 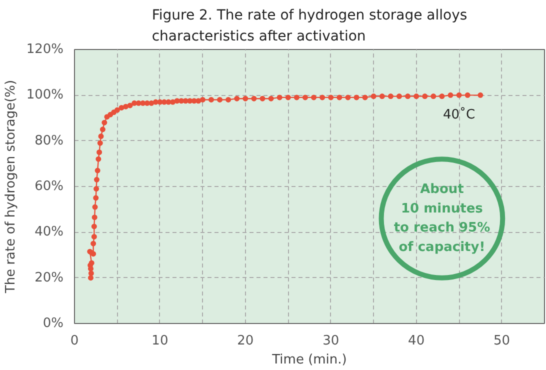 What do you see at coordinates (49, 186) in the screenshot?
I see `y-tick-label: 60%` at bounding box center [49, 186].